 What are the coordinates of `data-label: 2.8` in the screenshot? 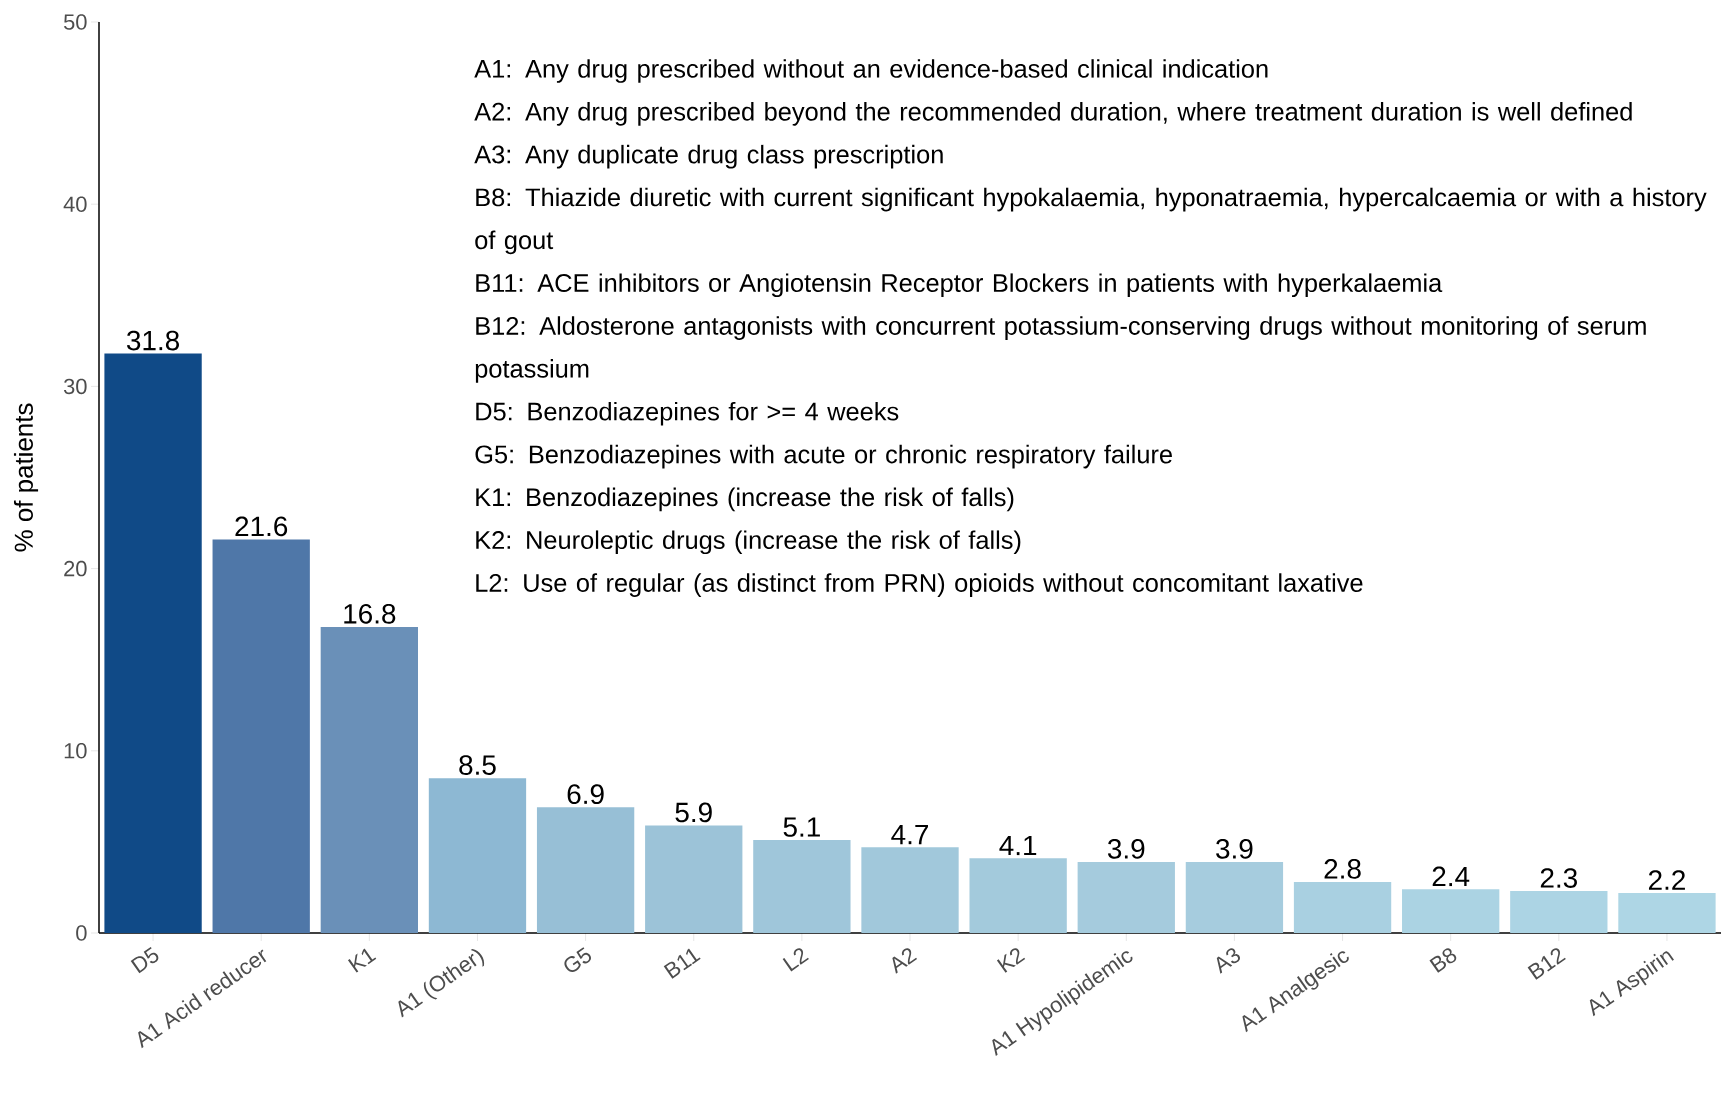 It's located at (1342, 869).